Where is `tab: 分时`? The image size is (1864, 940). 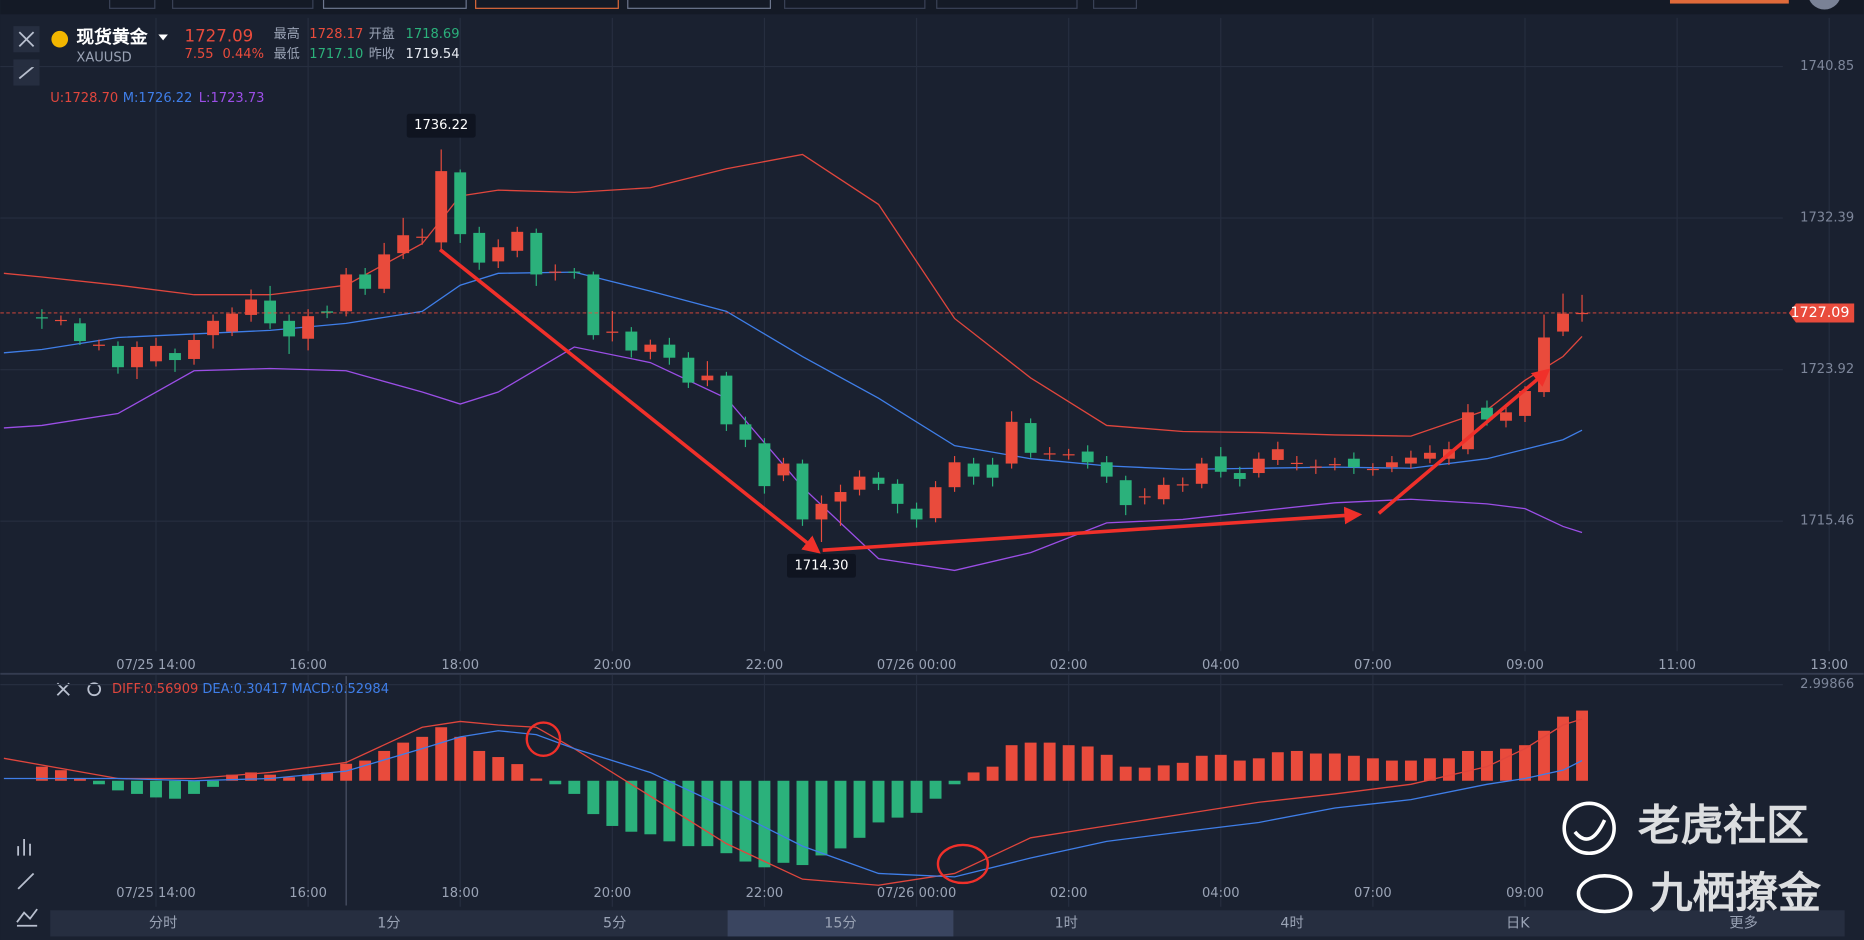
tab: 分时 is located at coordinates (163, 922).